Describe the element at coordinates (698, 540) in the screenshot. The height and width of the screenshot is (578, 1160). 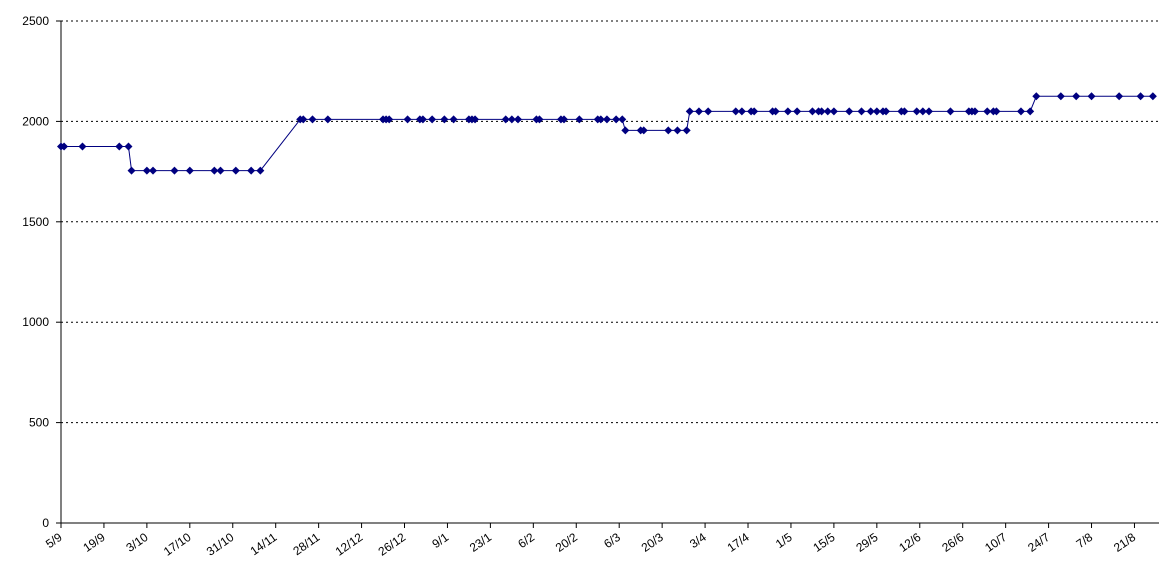
I see `x-tick-label: 3/4` at that location.